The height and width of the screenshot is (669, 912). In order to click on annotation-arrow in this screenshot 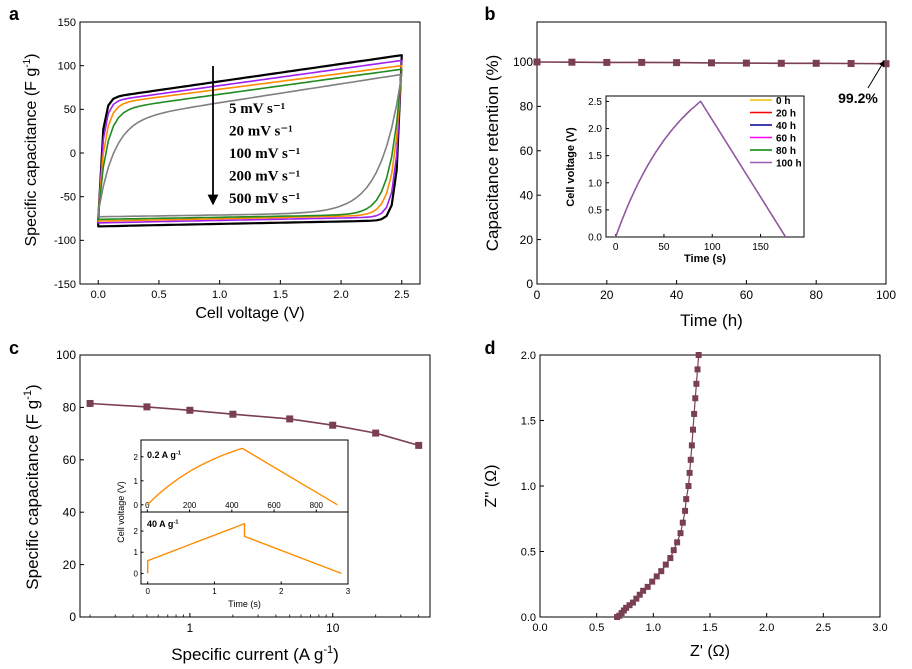, I will do `click(876, 74)`.